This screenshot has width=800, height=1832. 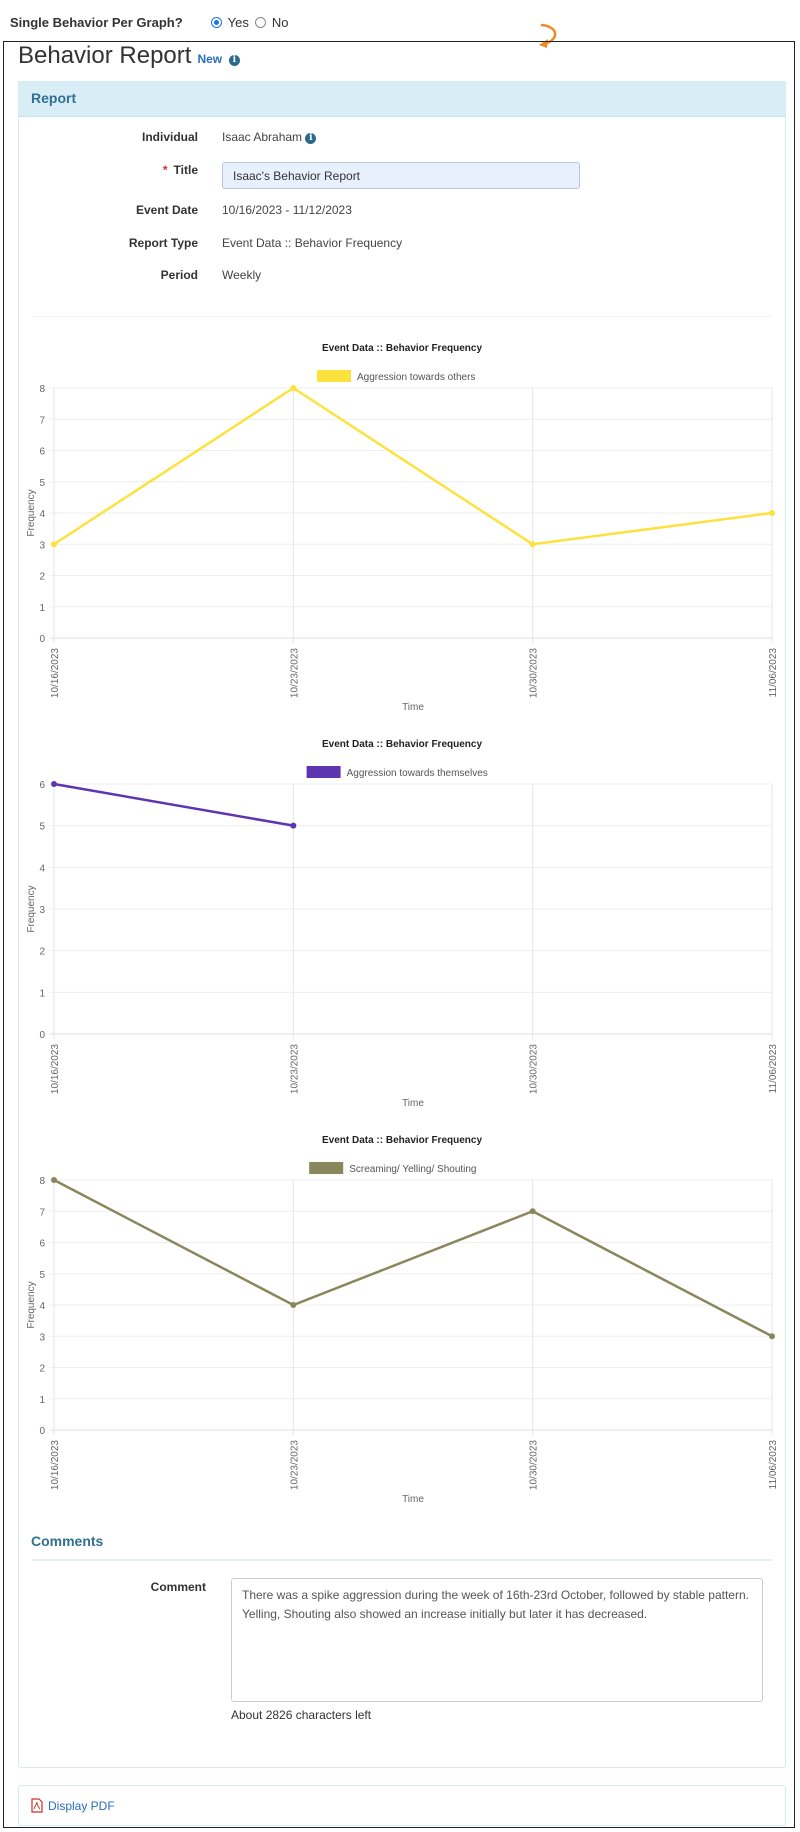 I want to click on individual-name: Isaac Abraham, so click(x=262, y=137).